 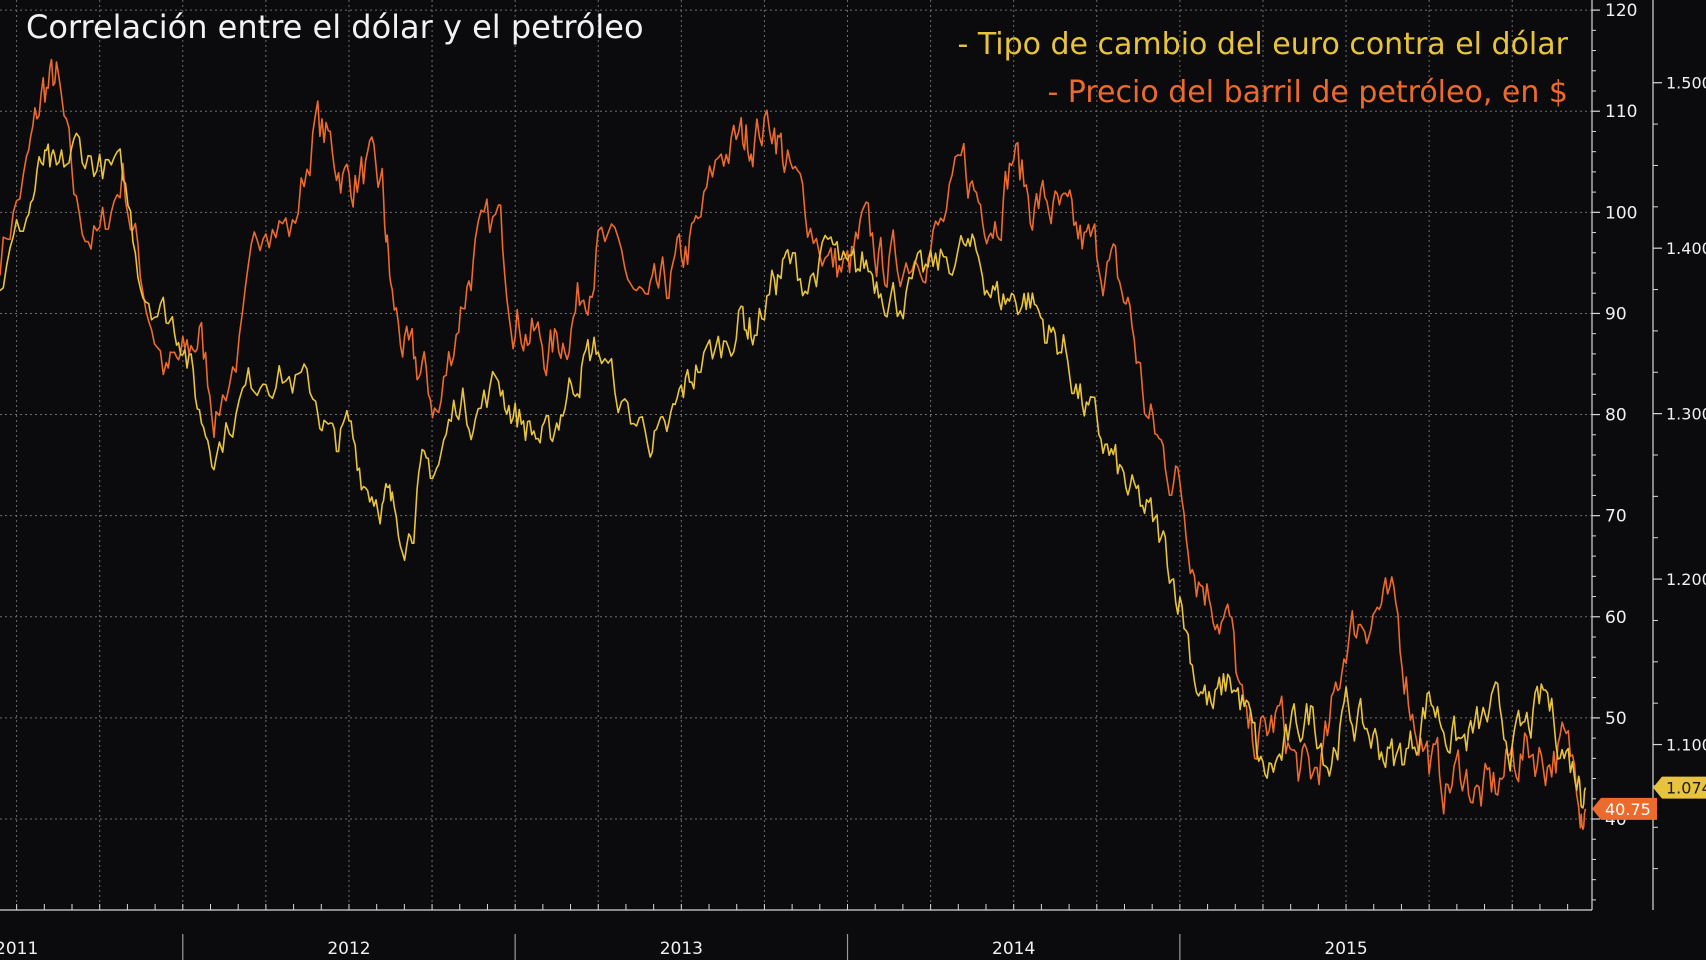 What do you see at coordinates (1621, 11) in the screenshot?
I see `left-axis-tick-label: 120` at bounding box center [1621, 11].